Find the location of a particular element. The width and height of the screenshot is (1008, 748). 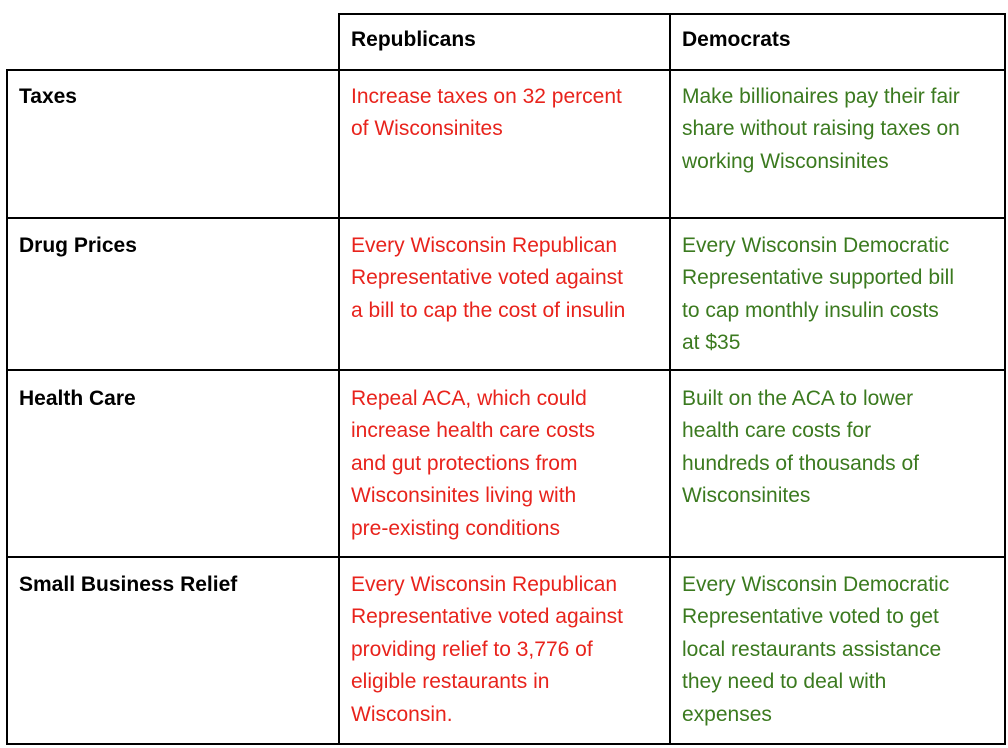

cell-line: at $35 is located at coordinates (711, 343).